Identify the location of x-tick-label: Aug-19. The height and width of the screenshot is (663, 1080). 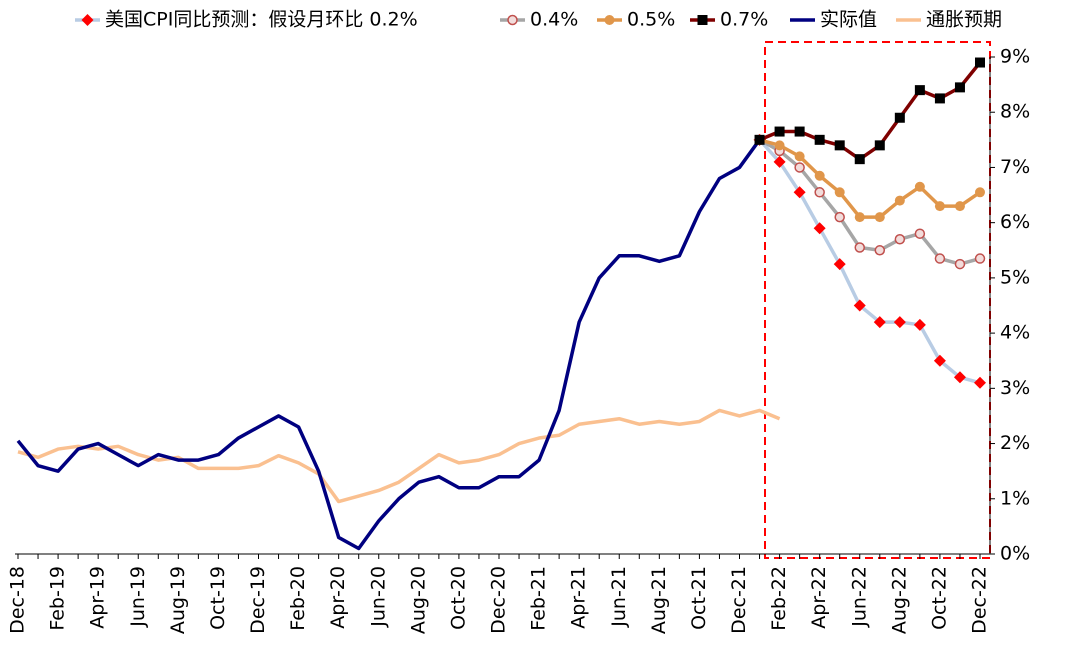
(178, 600).